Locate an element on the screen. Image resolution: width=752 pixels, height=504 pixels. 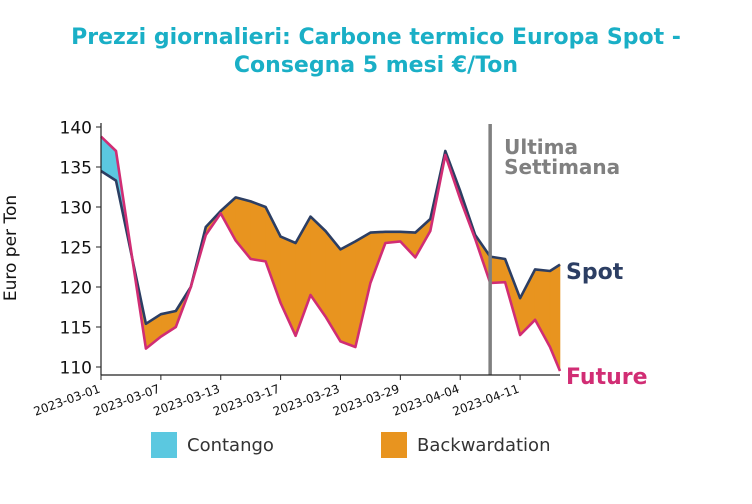
legend-backwardation: Backwardation is located at coordinates (465, 445).